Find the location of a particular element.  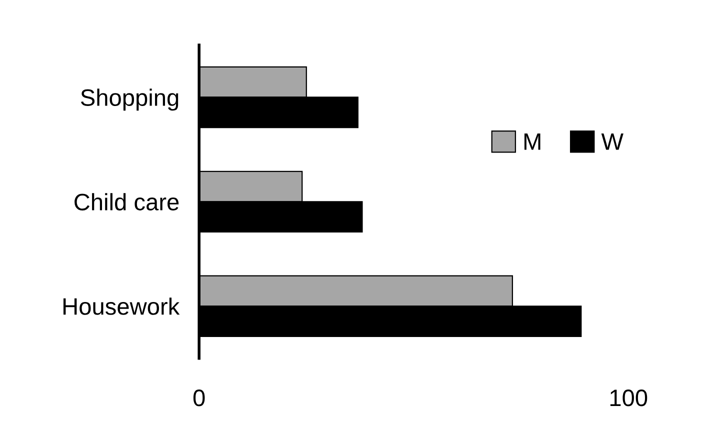

x-tick-label: 0 is located at coordinates (199, 398).